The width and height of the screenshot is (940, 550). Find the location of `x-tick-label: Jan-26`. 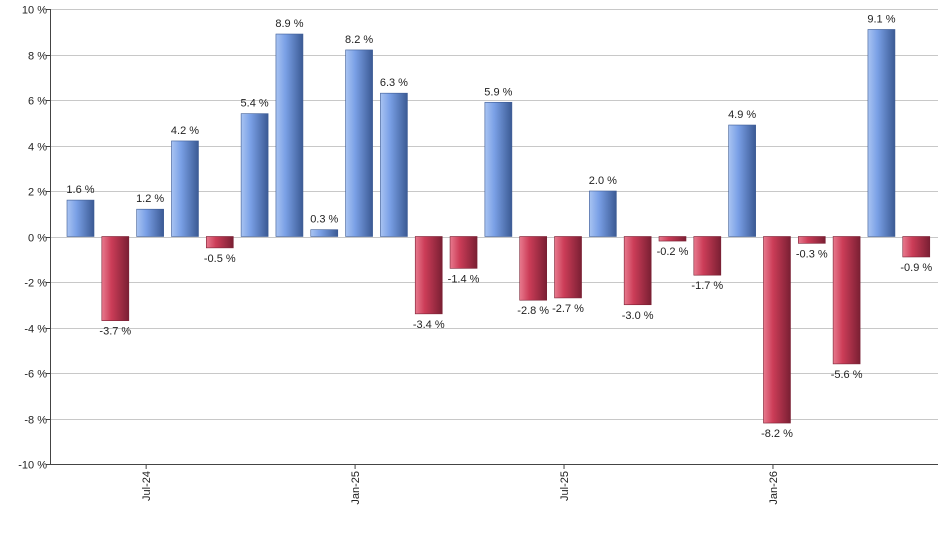

x-tick-label: Jan-26 is located at coordinates (774, 488).